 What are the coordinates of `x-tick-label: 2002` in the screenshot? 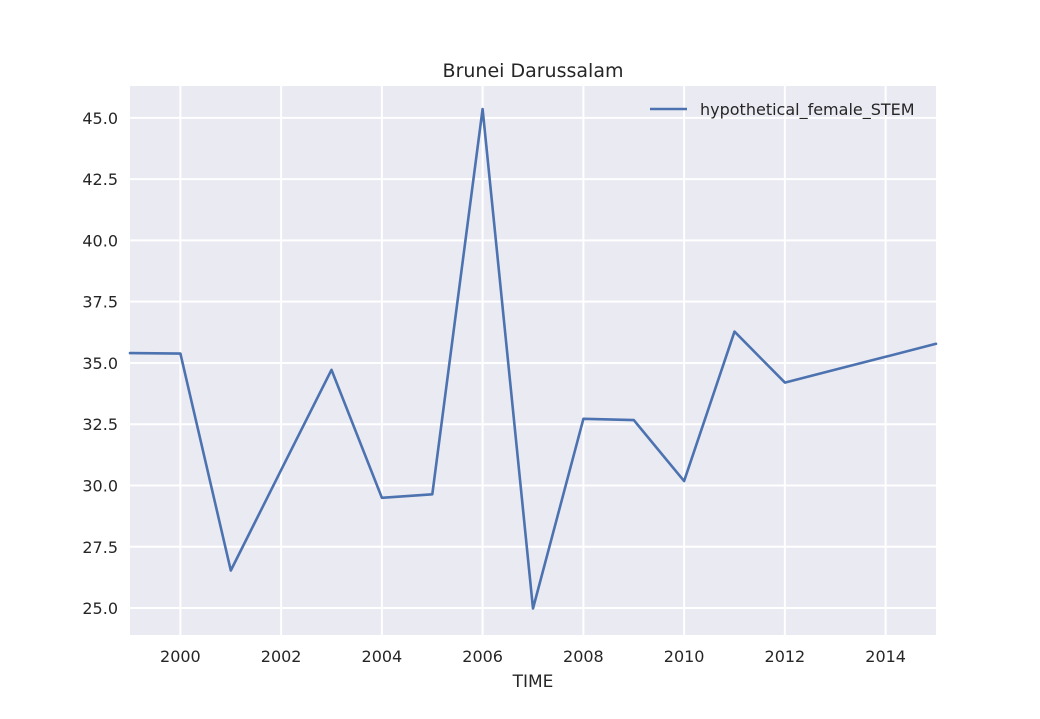 It's located at (281, 656).